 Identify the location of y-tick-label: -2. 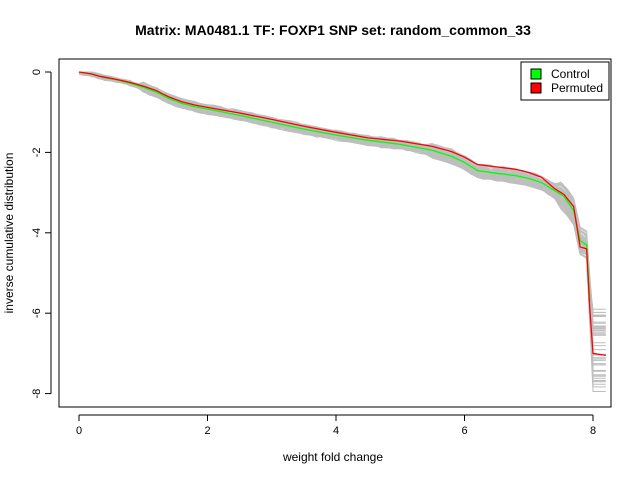
(37, 153).